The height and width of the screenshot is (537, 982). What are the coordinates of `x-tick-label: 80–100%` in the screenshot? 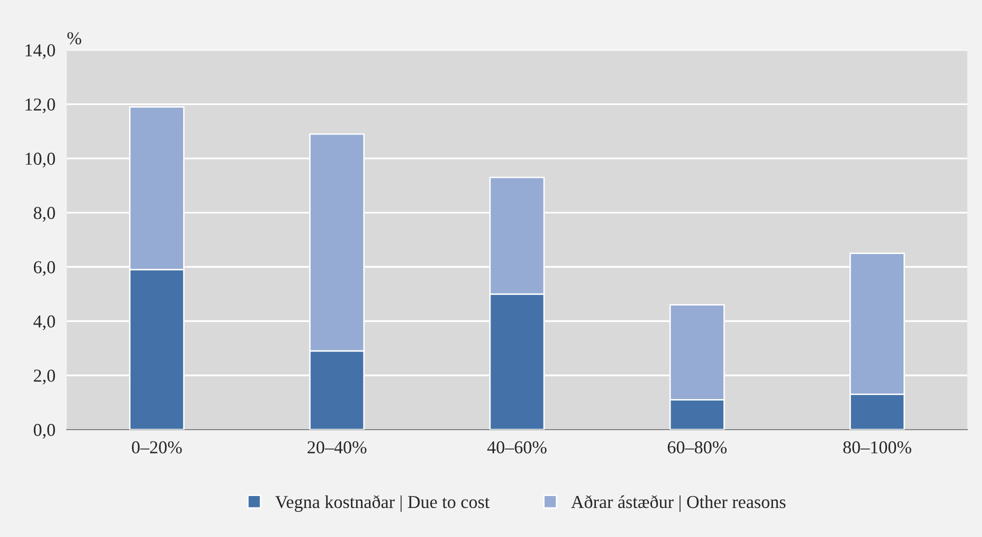 It's located at (877, 447).